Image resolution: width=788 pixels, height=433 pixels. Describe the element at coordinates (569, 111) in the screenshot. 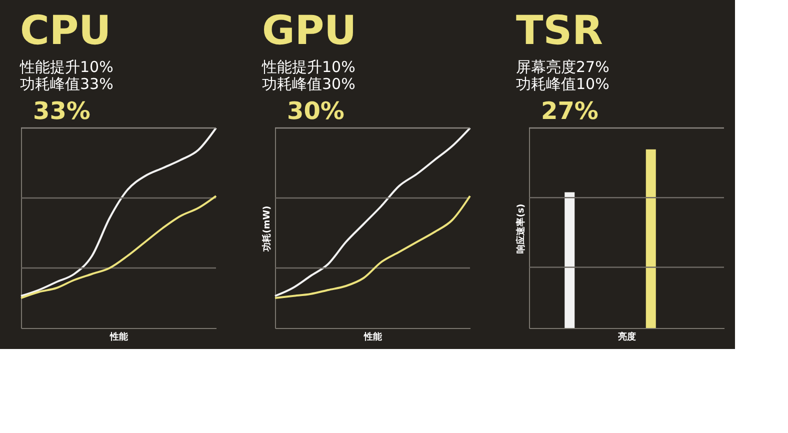

I see `text: 27%` at that location.